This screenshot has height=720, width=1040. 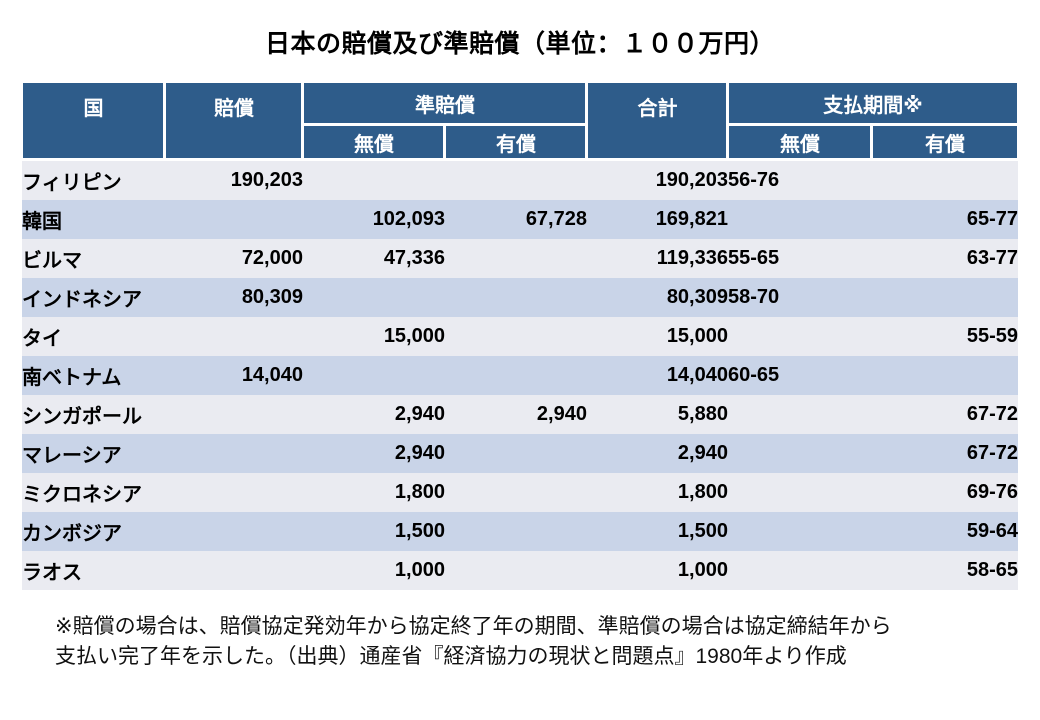 I want to click on col-header-shiharai-kikan: 支払期間※, so click(x=873, y=103).